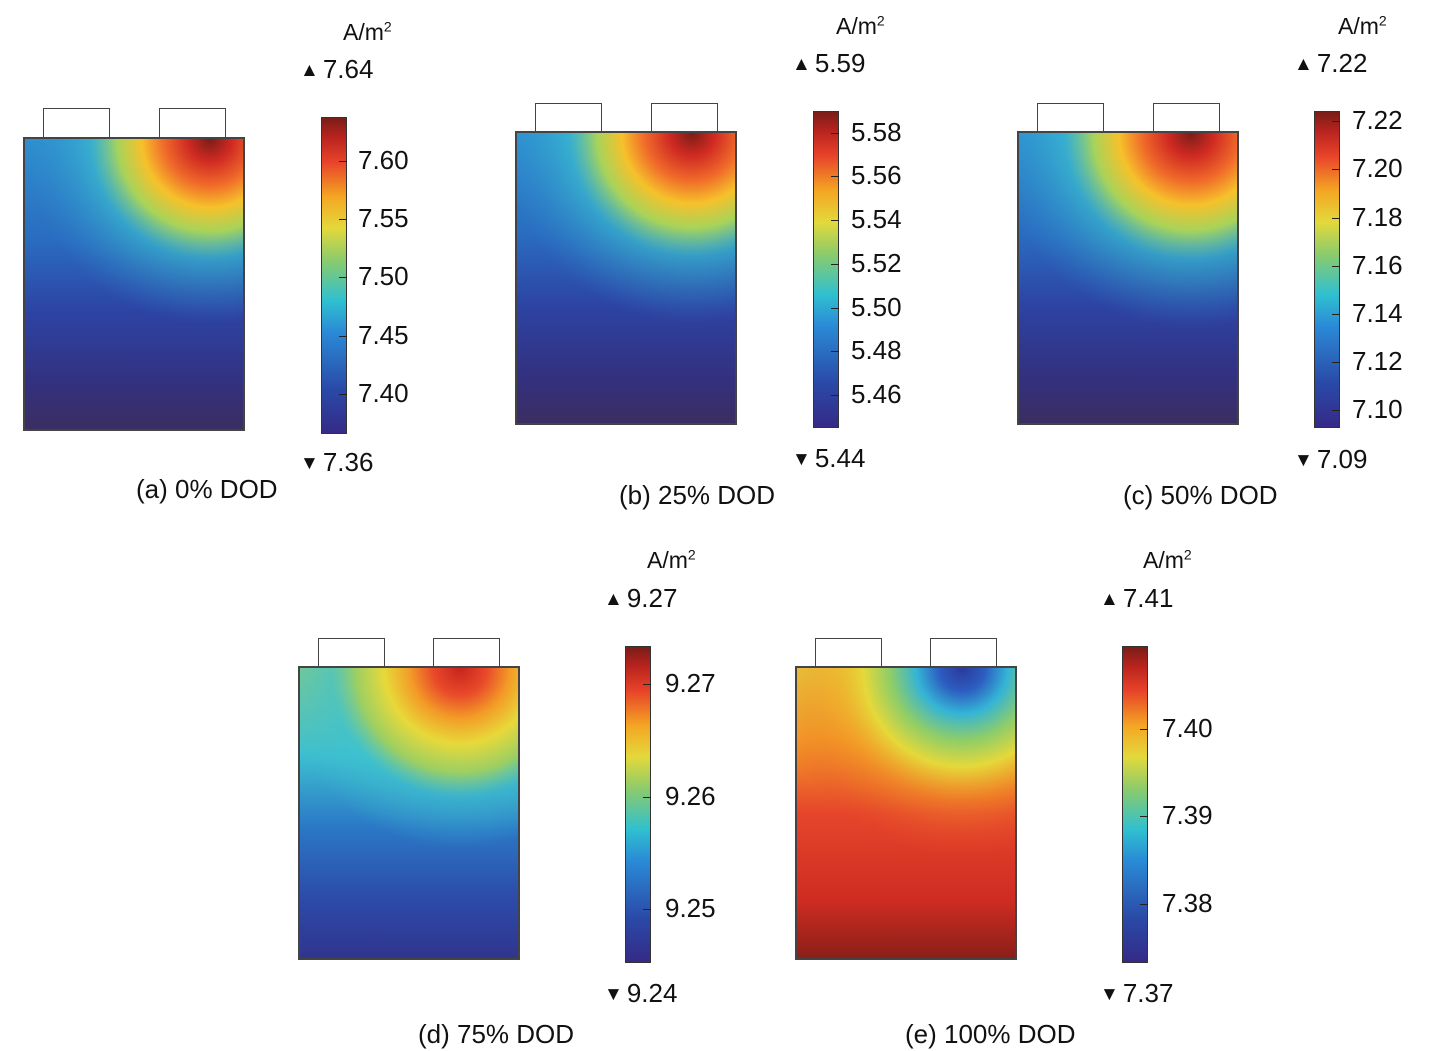  What do you see at coordinates (876, 219) in the screenshot?
I see `tick-b-2: 5.54` at bounding box center [876, 219].